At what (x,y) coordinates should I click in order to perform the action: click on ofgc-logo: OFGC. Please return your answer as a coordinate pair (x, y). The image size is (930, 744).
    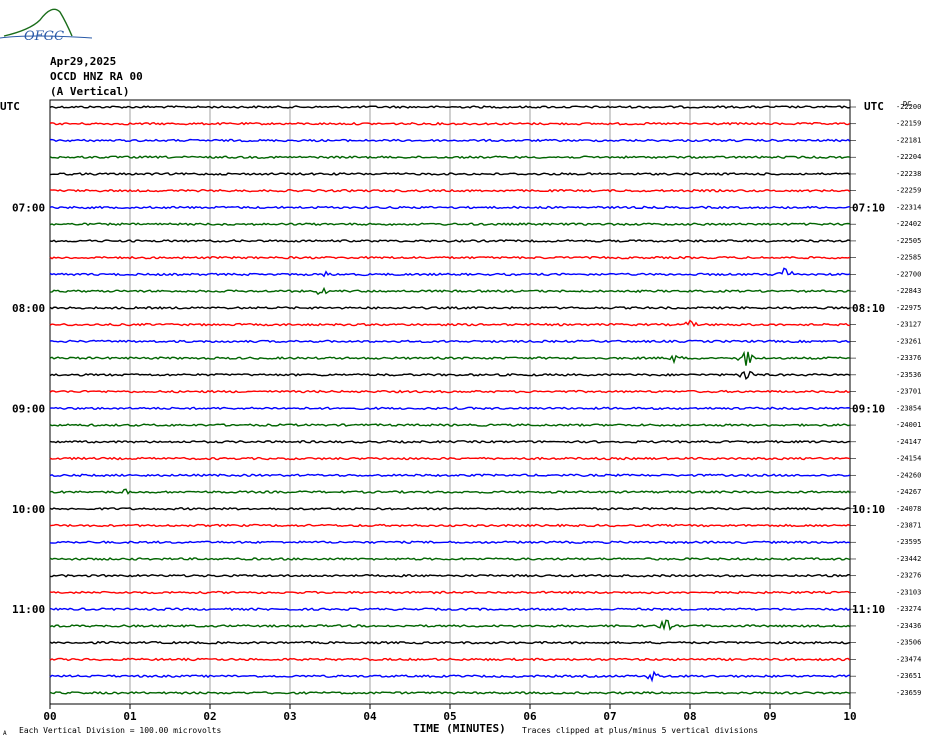
    Looking at the image, I should click on (46, 26).